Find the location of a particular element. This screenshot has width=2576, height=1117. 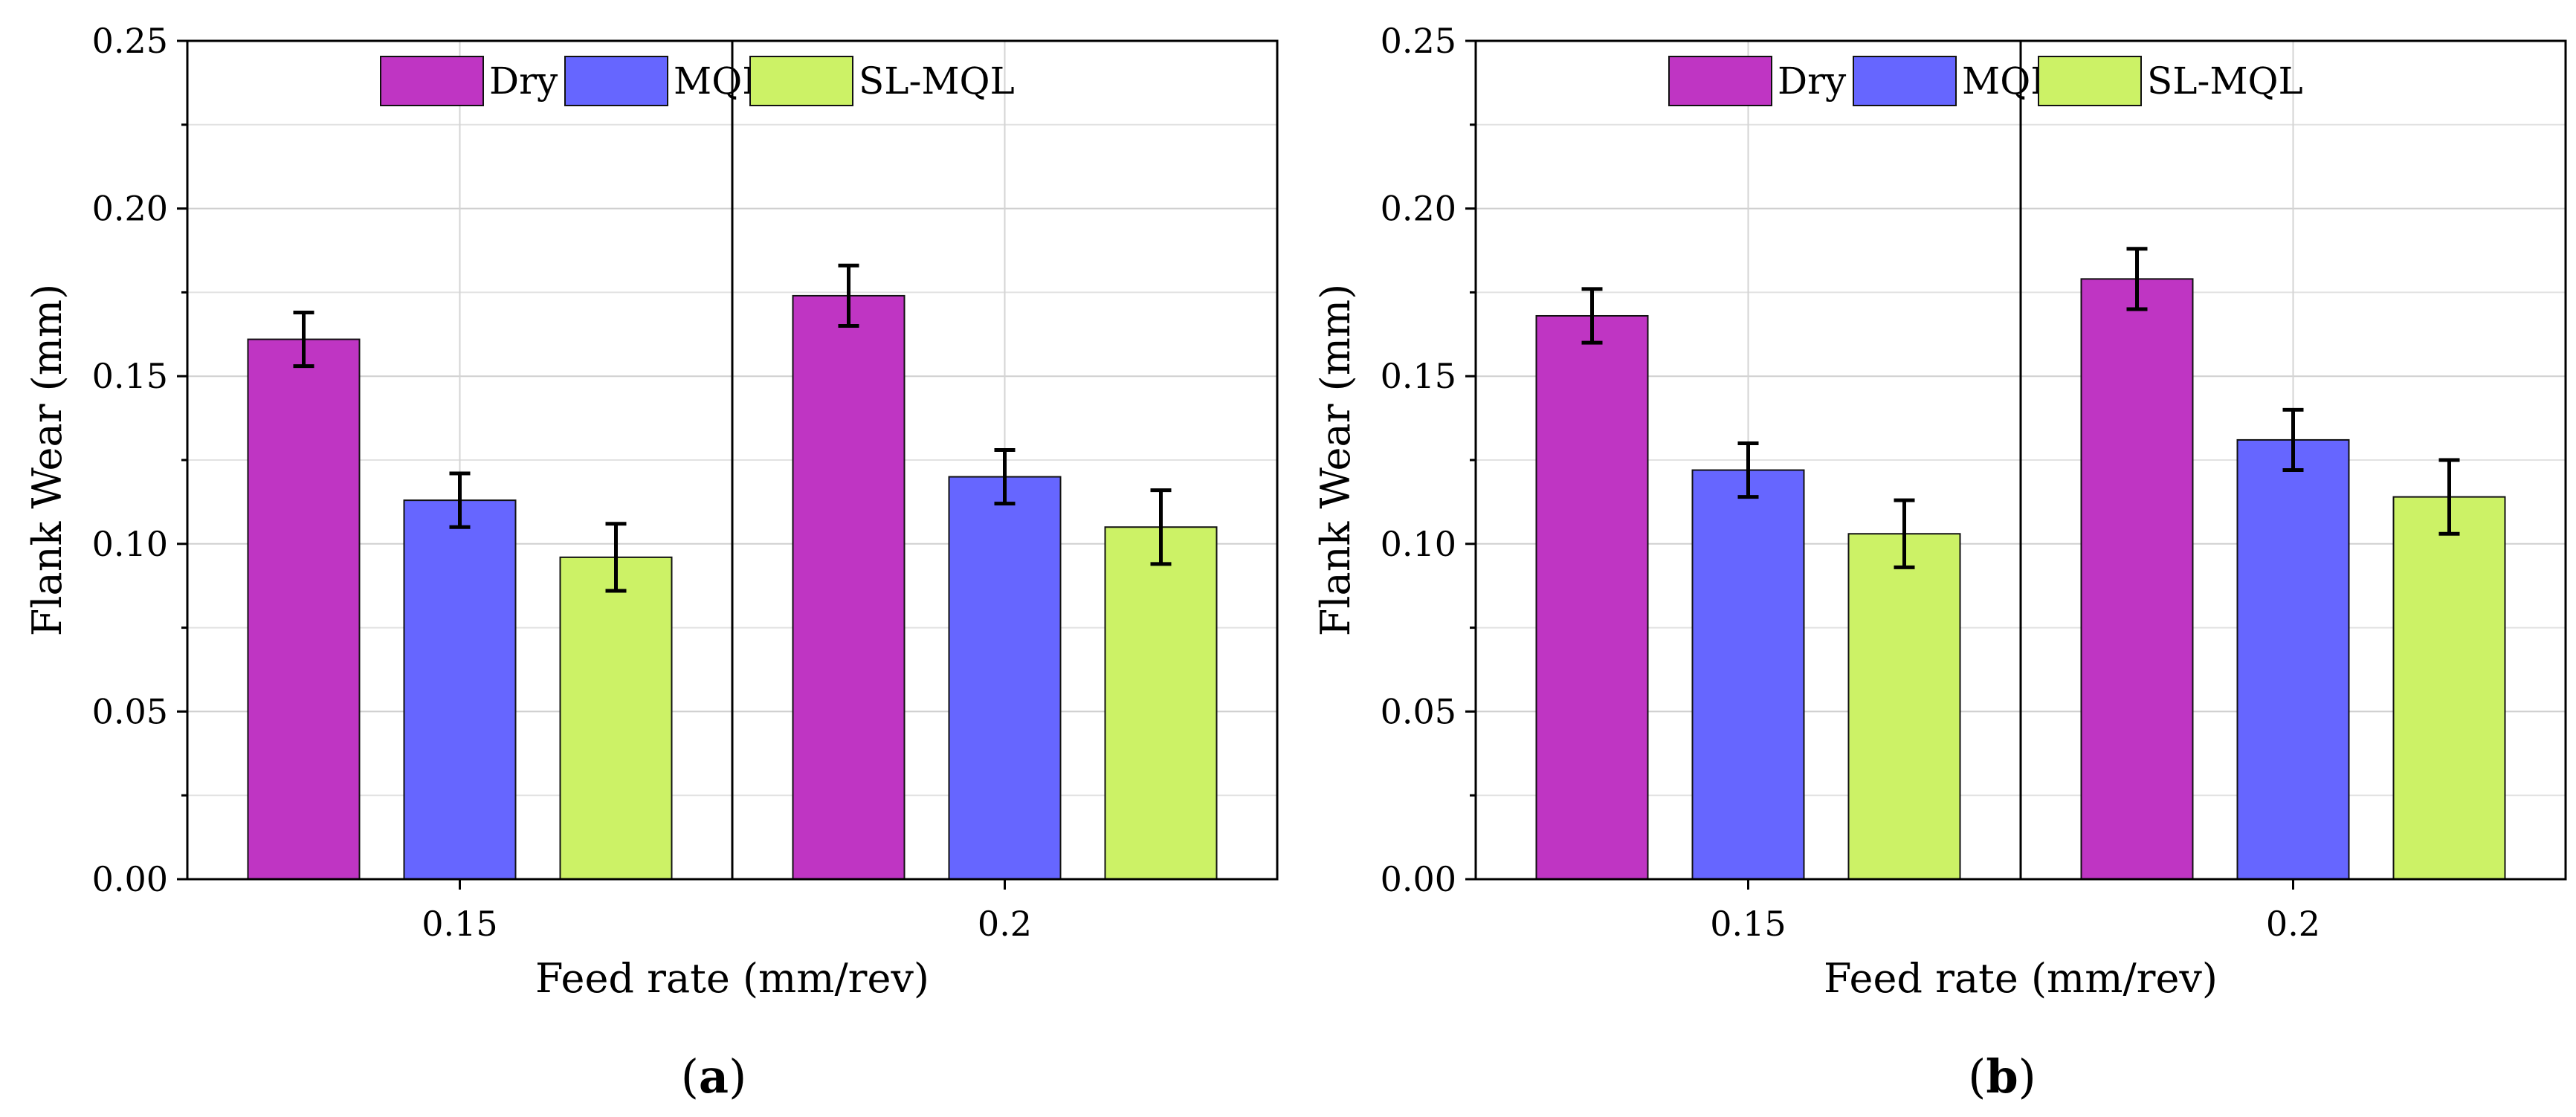

panel-label: (a) is located at coordinates (714, 1076).